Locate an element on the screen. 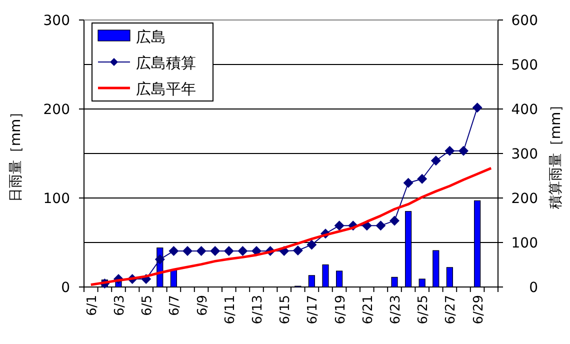 The height and width of the screenshot is (344, 570). y-tick-label: 100 is located at coordinates (56, 199).